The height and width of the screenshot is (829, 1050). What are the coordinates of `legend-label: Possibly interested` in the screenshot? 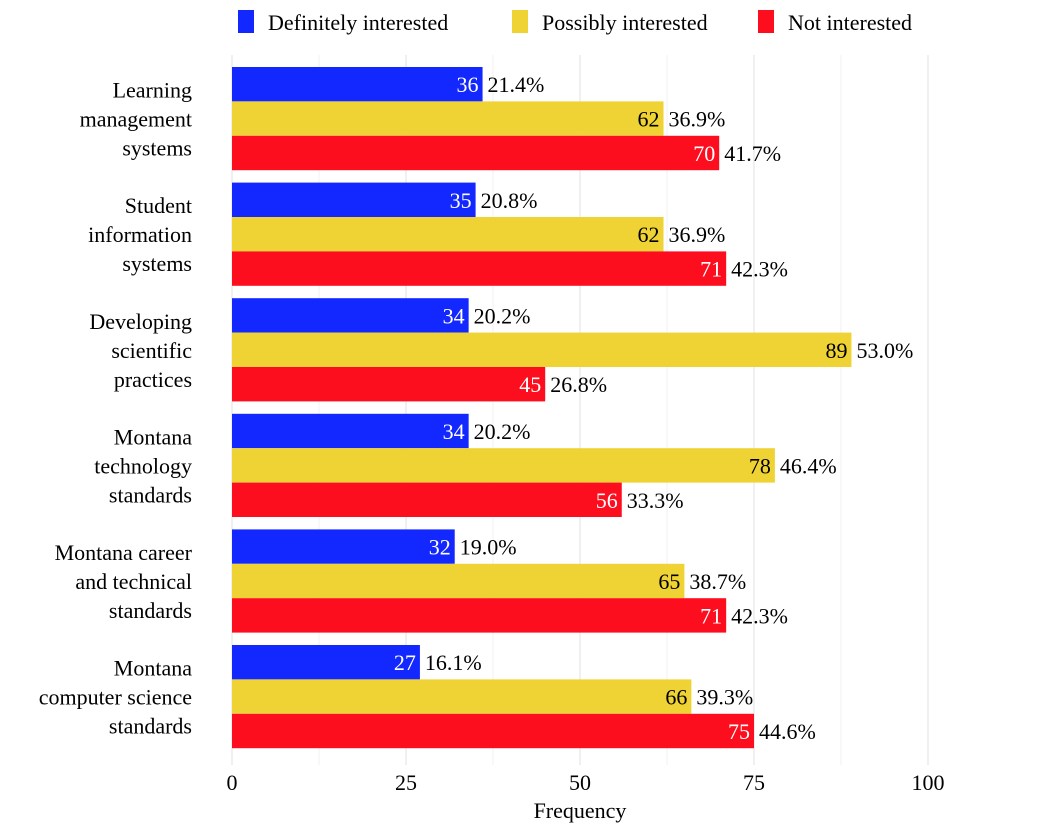 It's located at (625, 22).